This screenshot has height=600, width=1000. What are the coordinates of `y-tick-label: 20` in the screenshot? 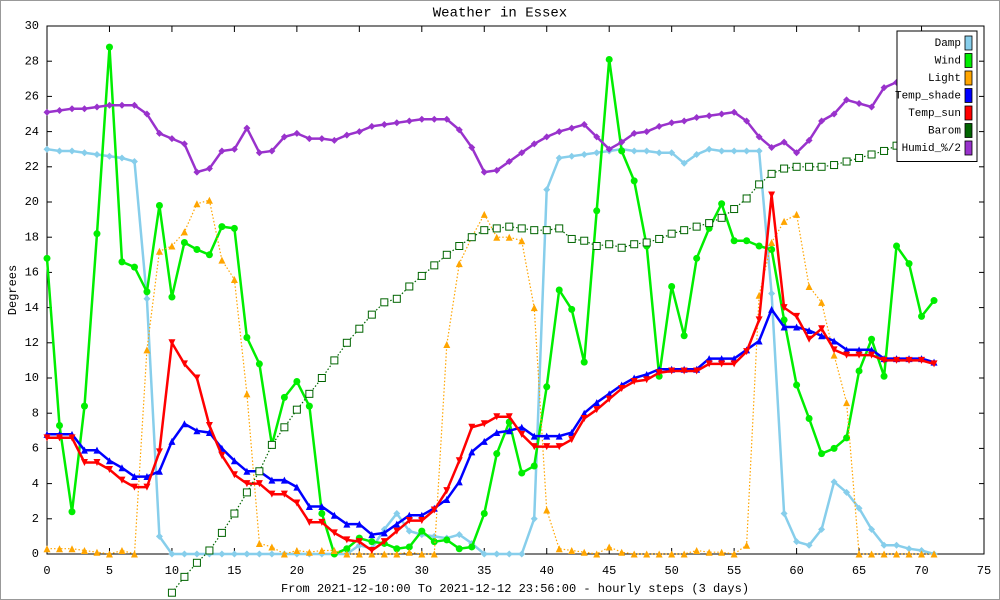 It's located at (32, 202).